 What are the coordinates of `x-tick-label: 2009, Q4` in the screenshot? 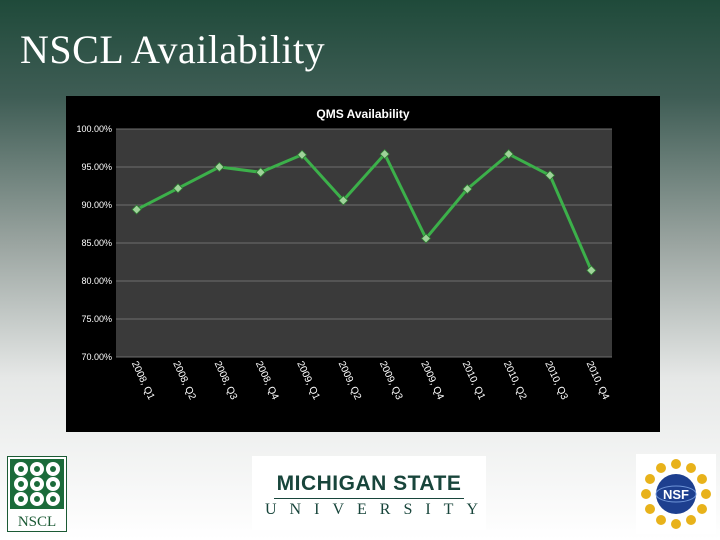 It's located at (432, 381).